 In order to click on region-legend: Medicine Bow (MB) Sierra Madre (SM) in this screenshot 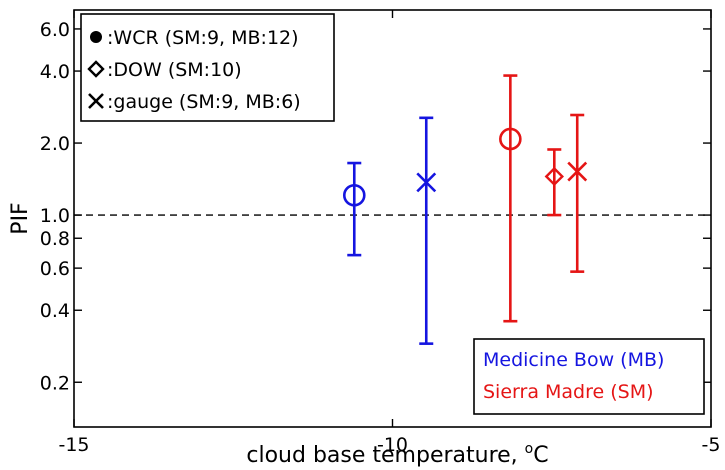, I will do `click(589, 376)`.